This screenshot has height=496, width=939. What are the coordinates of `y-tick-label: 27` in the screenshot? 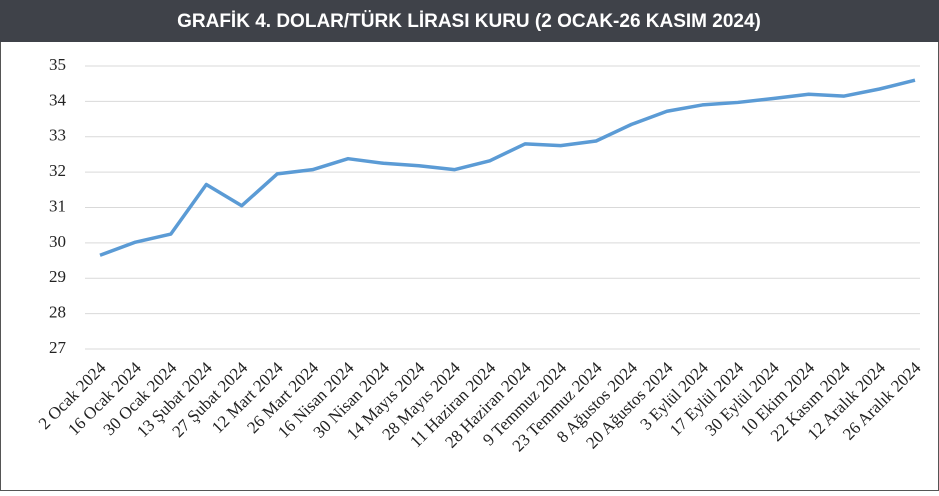 It's located at (58, 347).